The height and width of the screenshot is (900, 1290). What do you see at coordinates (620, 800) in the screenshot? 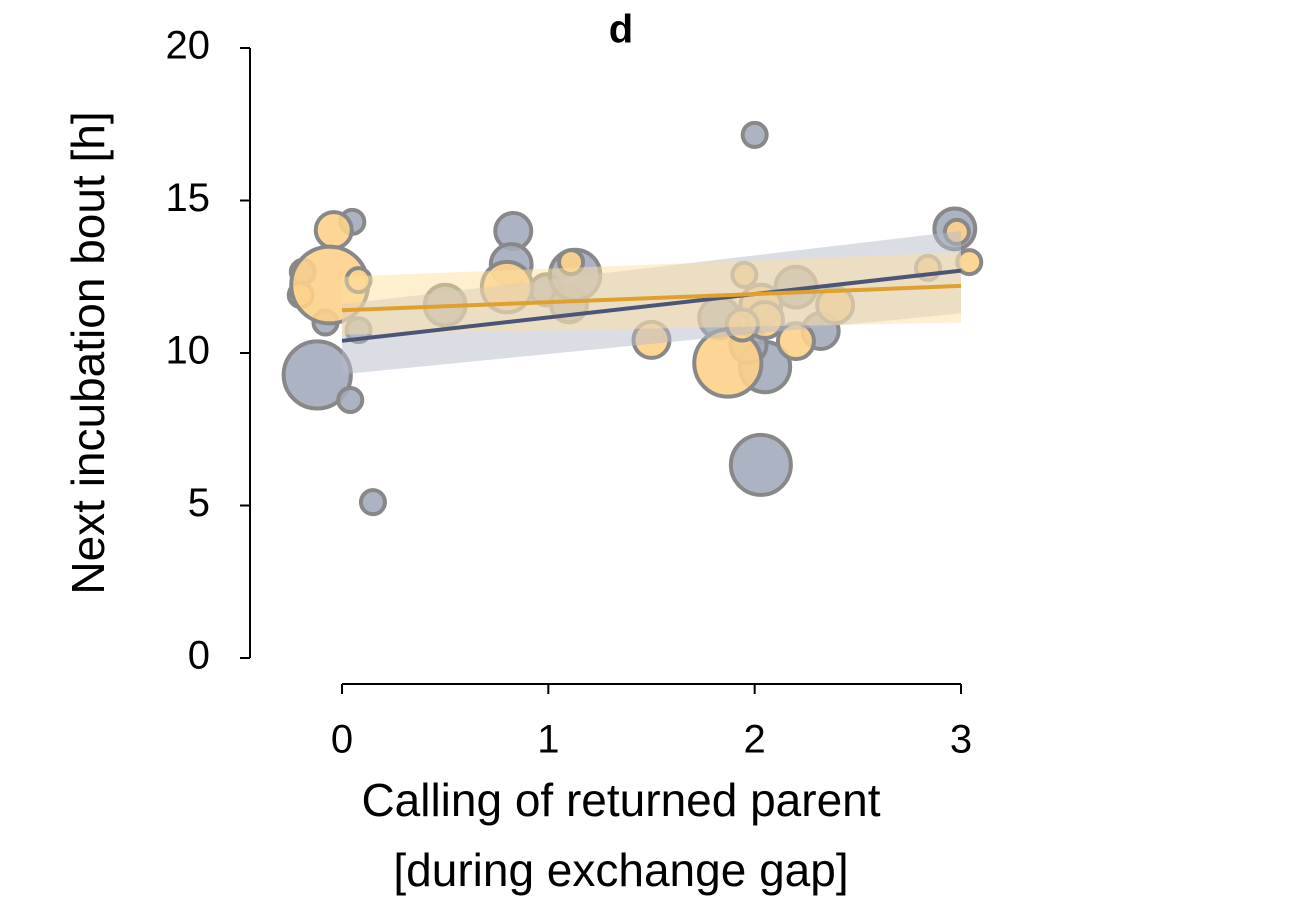
I see `x-axis-label: Calling of returned parent` at bounding box center [620, 800].